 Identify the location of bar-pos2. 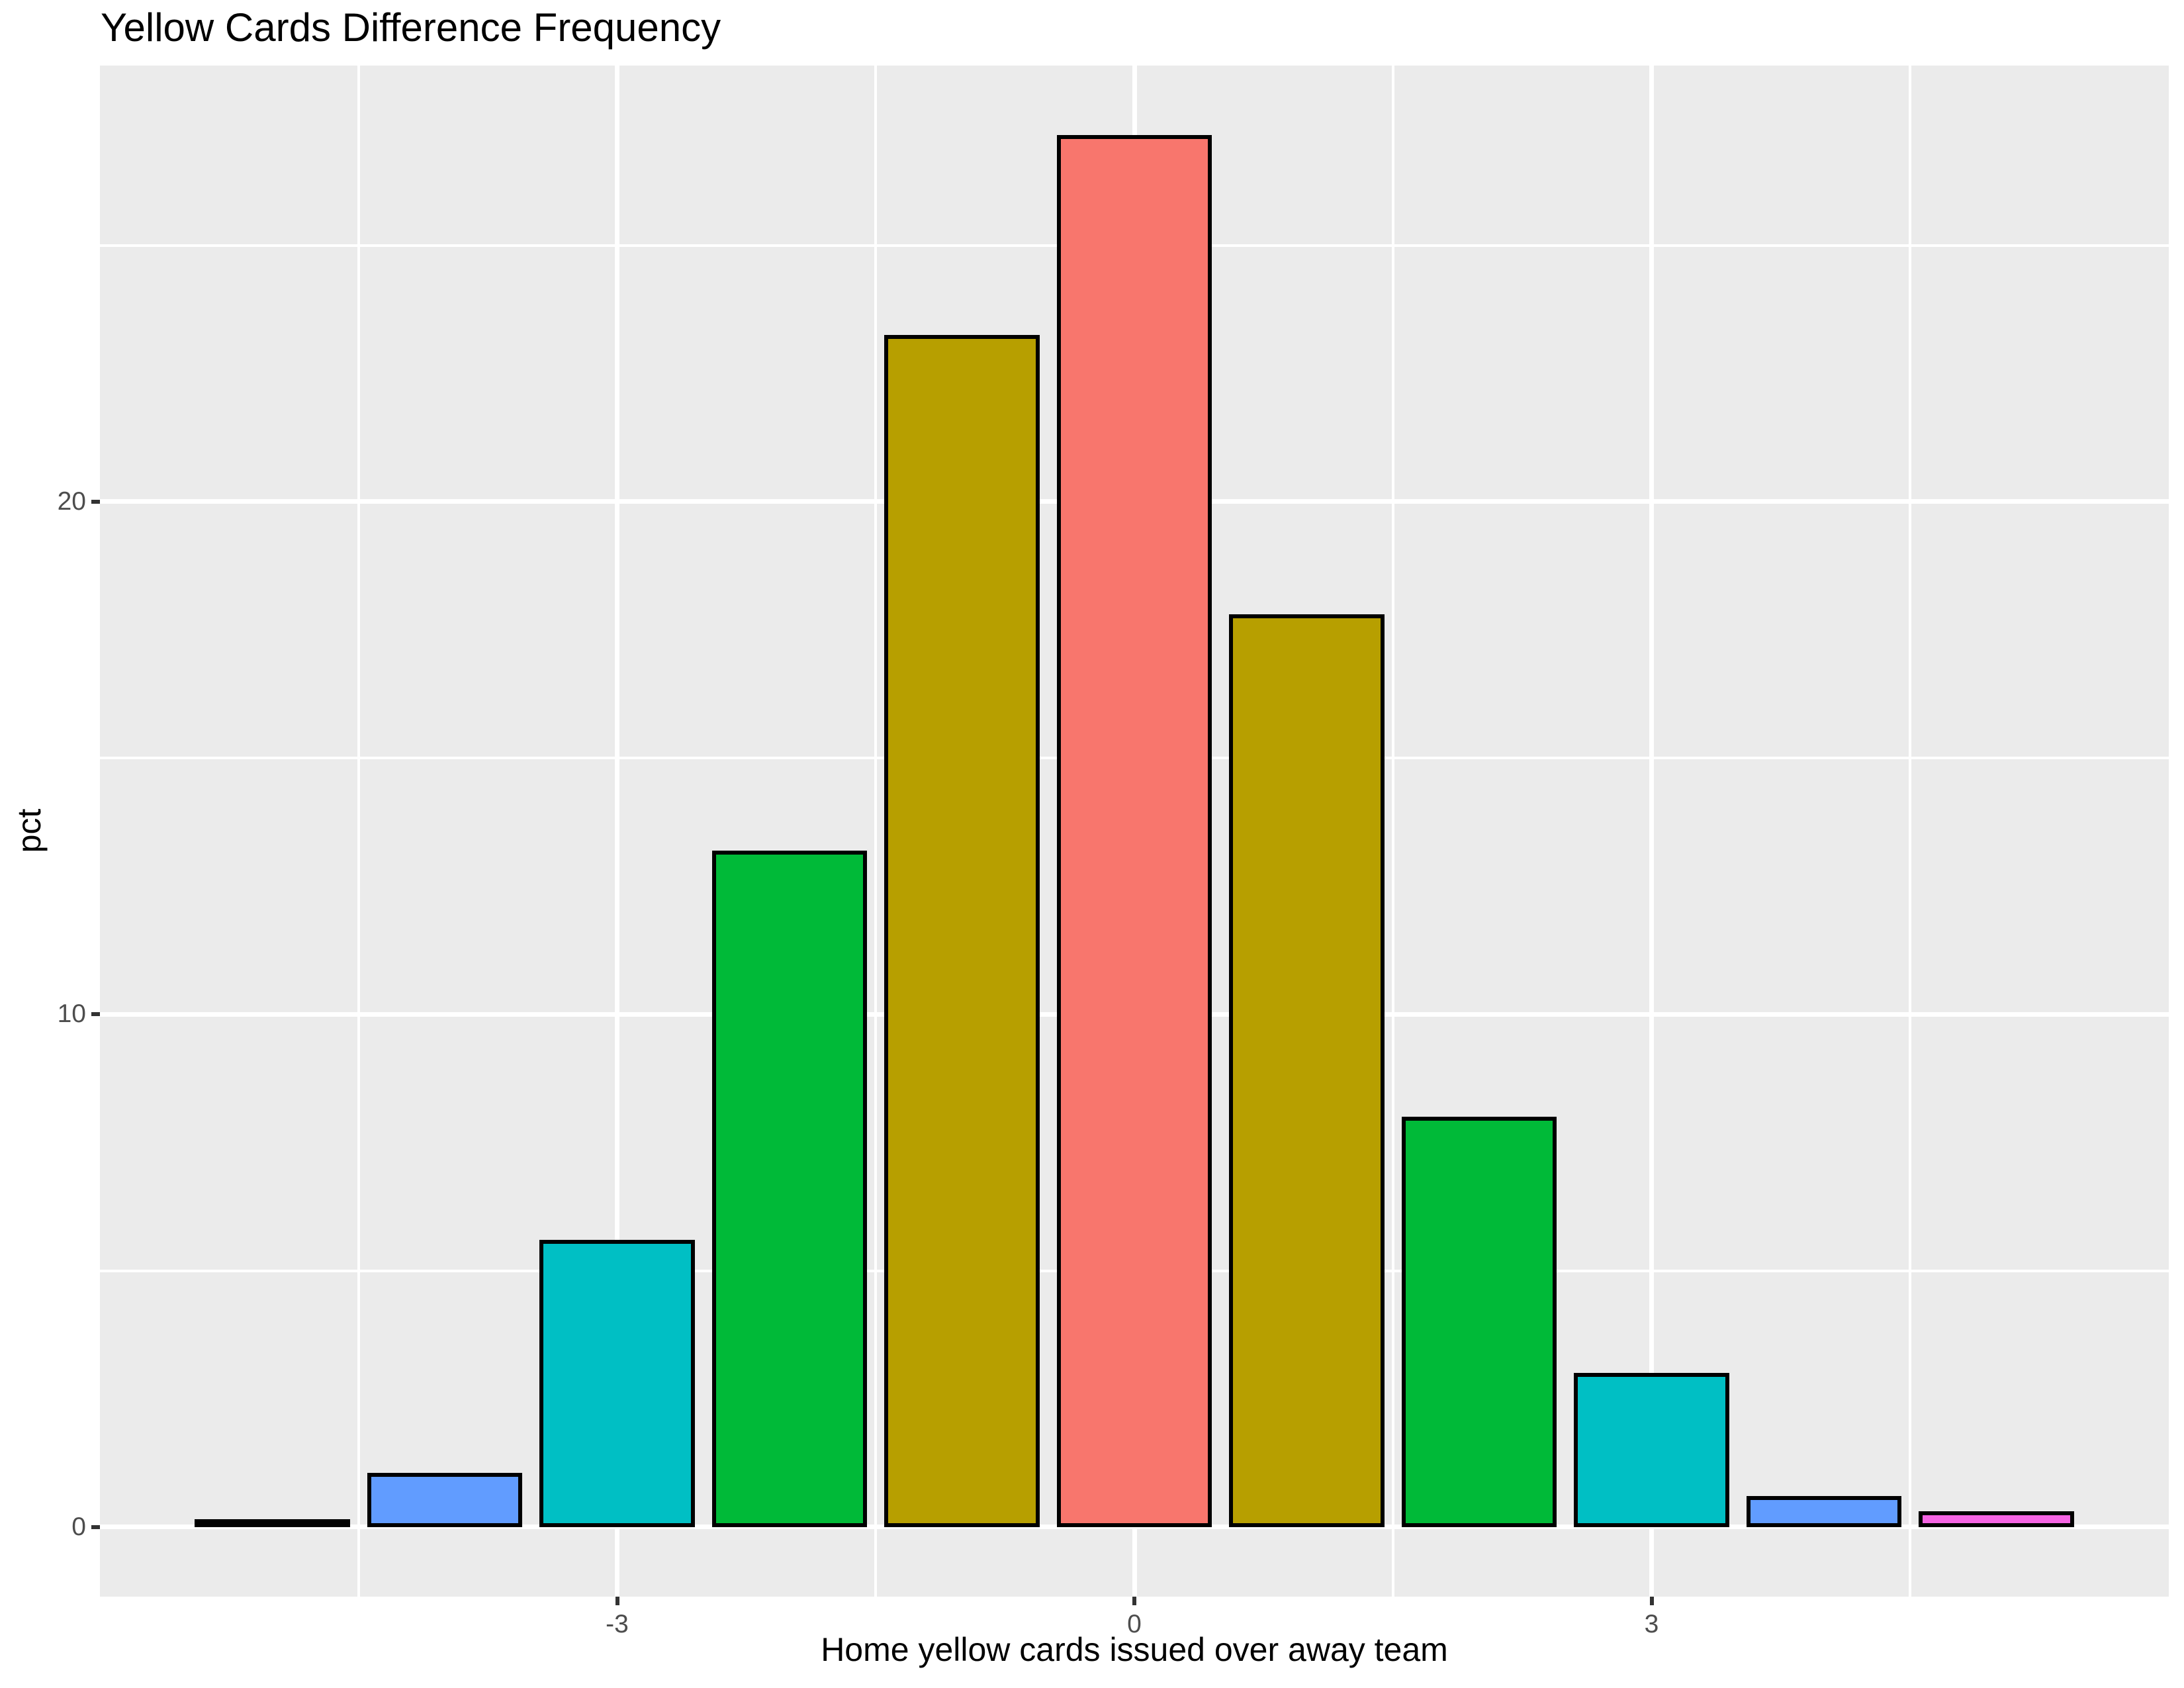
(1479, 1322).